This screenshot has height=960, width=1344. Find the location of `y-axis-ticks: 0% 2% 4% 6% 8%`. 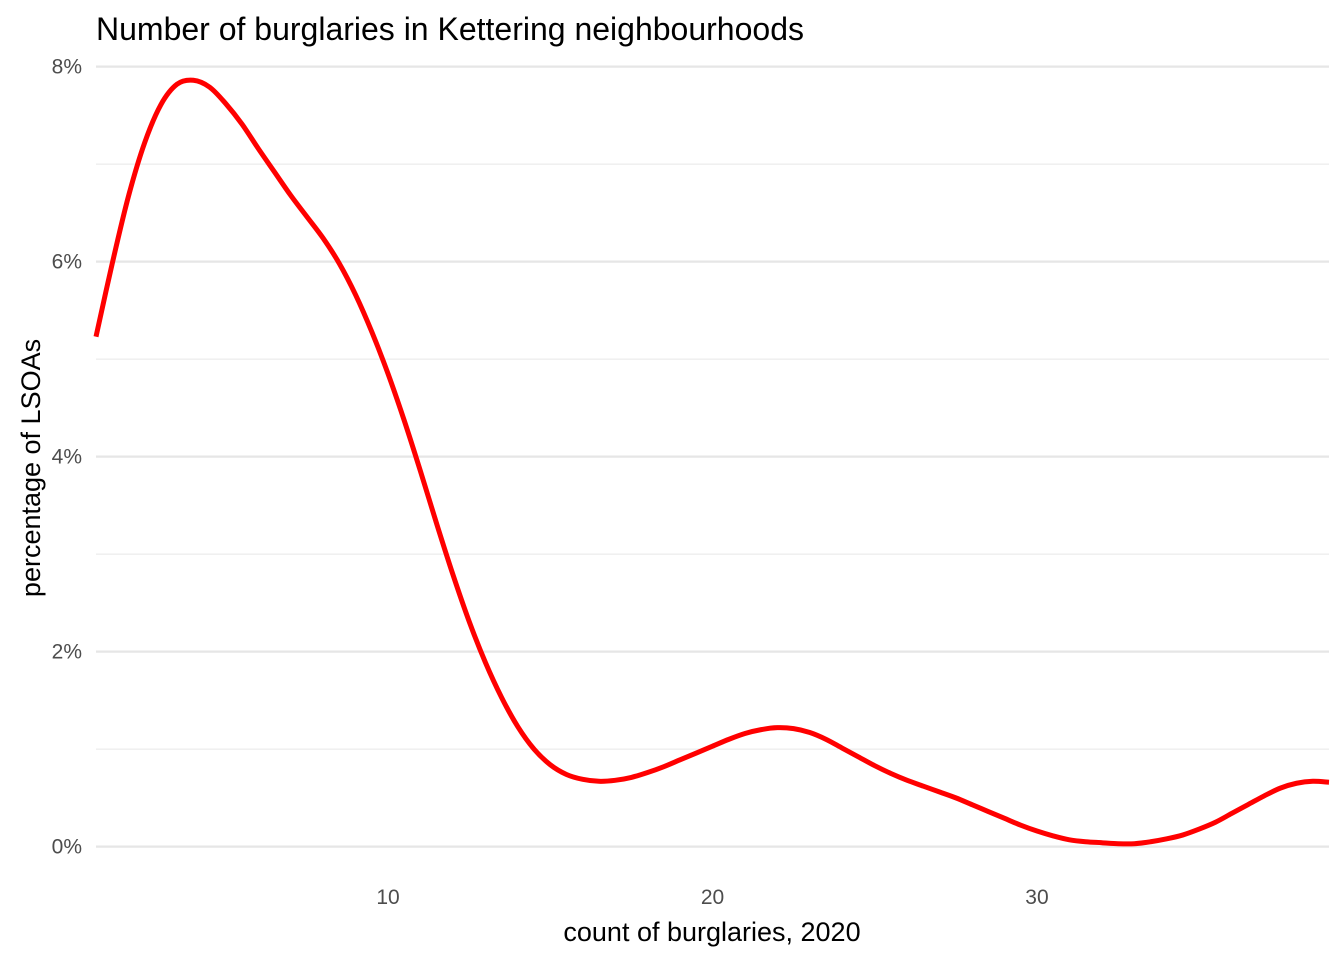

y-axis-ticks: 0% 2% 4% 6% 8% is located at coordinates (67, 457).